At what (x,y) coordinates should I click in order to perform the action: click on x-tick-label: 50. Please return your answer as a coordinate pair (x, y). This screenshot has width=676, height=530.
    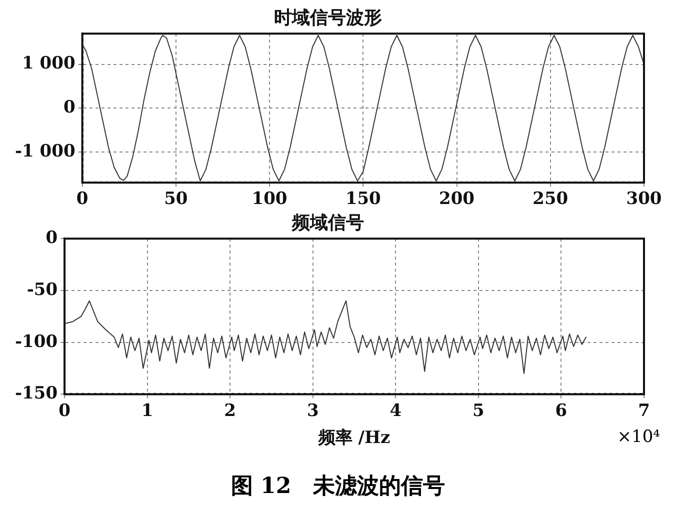
    Looking at the image, I should click on (176, 199).